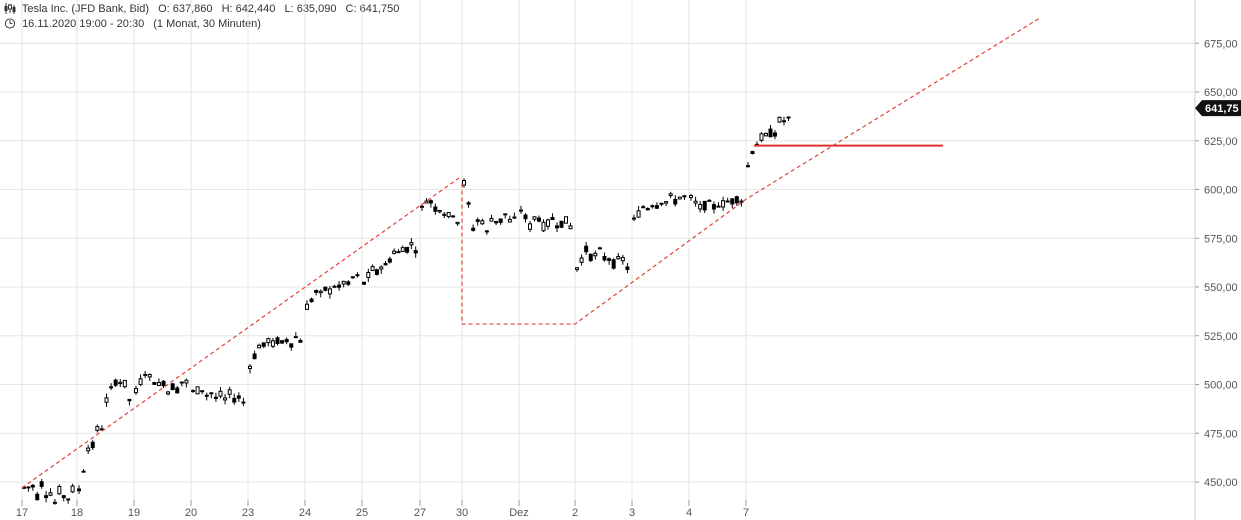  I want to click on x-tick-label: 30, so click(462, 513).